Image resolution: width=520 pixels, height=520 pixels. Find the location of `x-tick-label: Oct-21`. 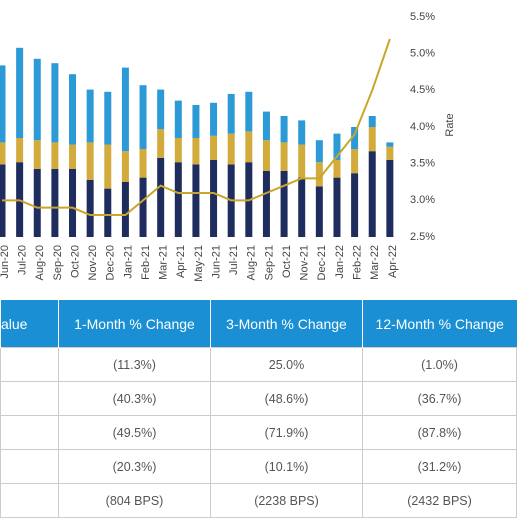

x-tick-label: Oct-21 is located at coordinates (287, 261).